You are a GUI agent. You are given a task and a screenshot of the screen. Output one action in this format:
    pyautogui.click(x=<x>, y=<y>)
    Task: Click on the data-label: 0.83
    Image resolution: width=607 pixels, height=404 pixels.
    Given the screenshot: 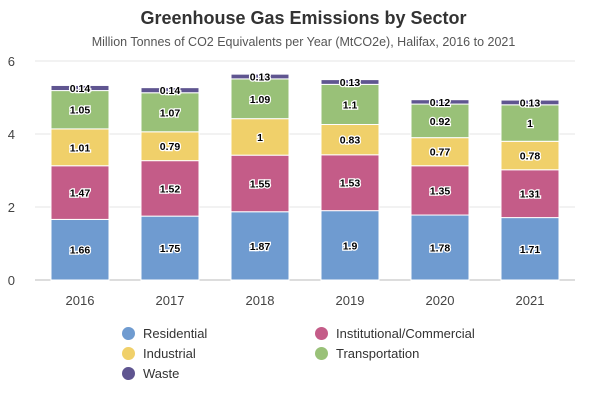 What is the action you would take?
    pyautogui.click(x=350, y=141)
    